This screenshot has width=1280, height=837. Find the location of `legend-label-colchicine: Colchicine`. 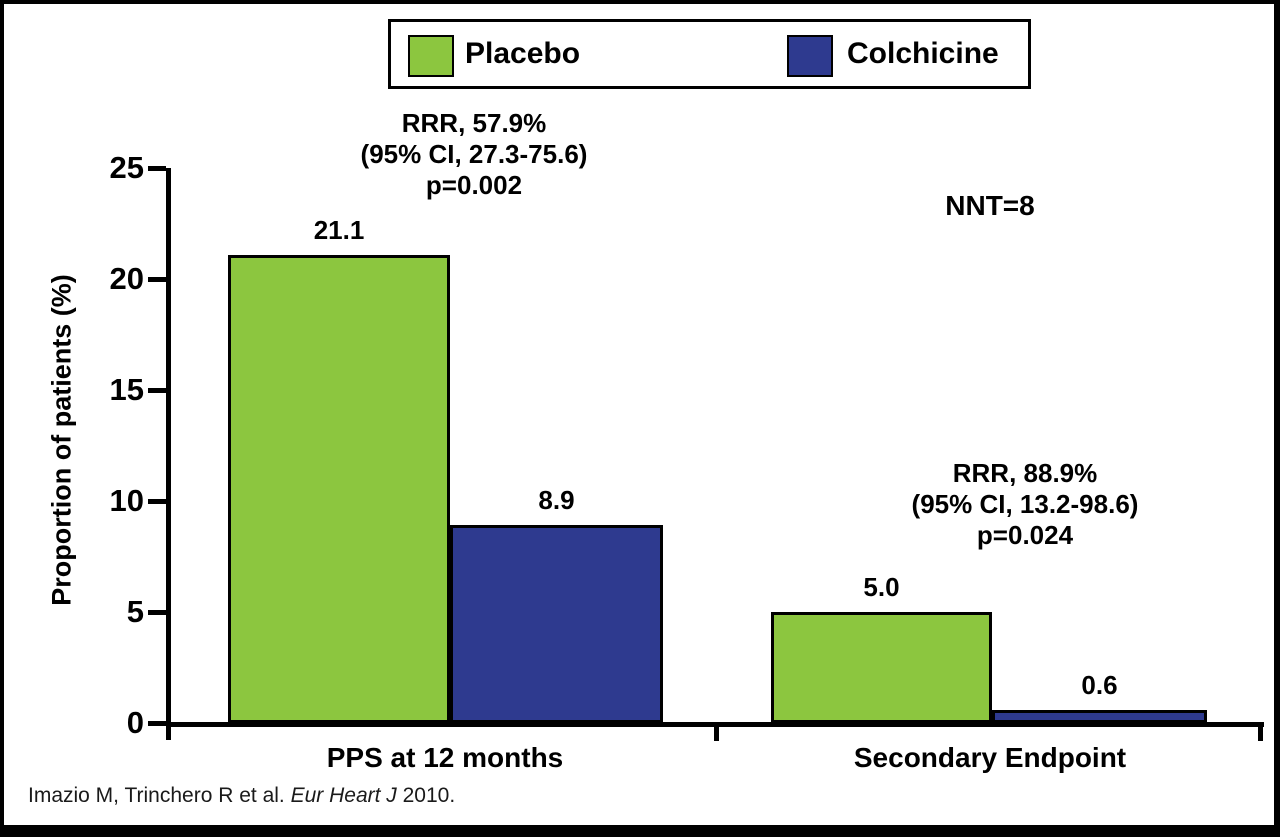

legend-label-colchicine: Colchicine is located at coordinates (923, 53).